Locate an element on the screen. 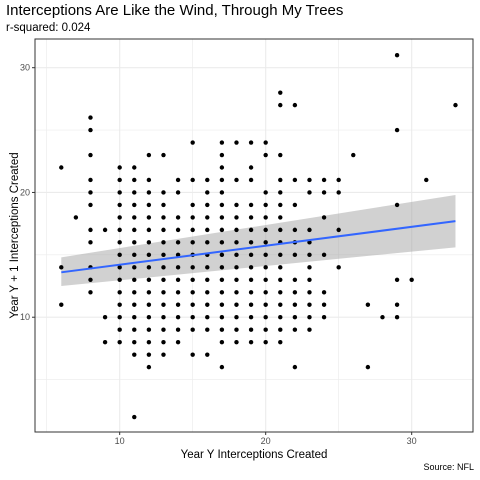 This screenshot has height=480, width=480. y-axis-ticks: 10 20 30 is located at coordinates (27, 192).